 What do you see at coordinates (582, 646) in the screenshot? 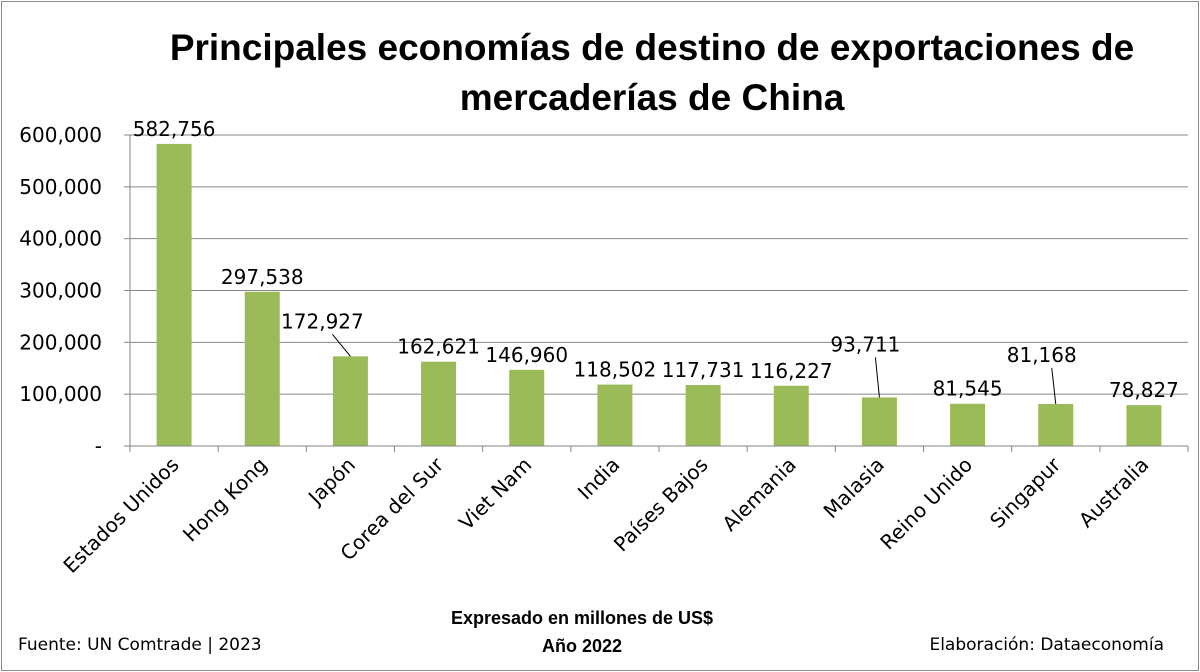
I see `year-note: Año 2022` at bounding box center [582, 646].